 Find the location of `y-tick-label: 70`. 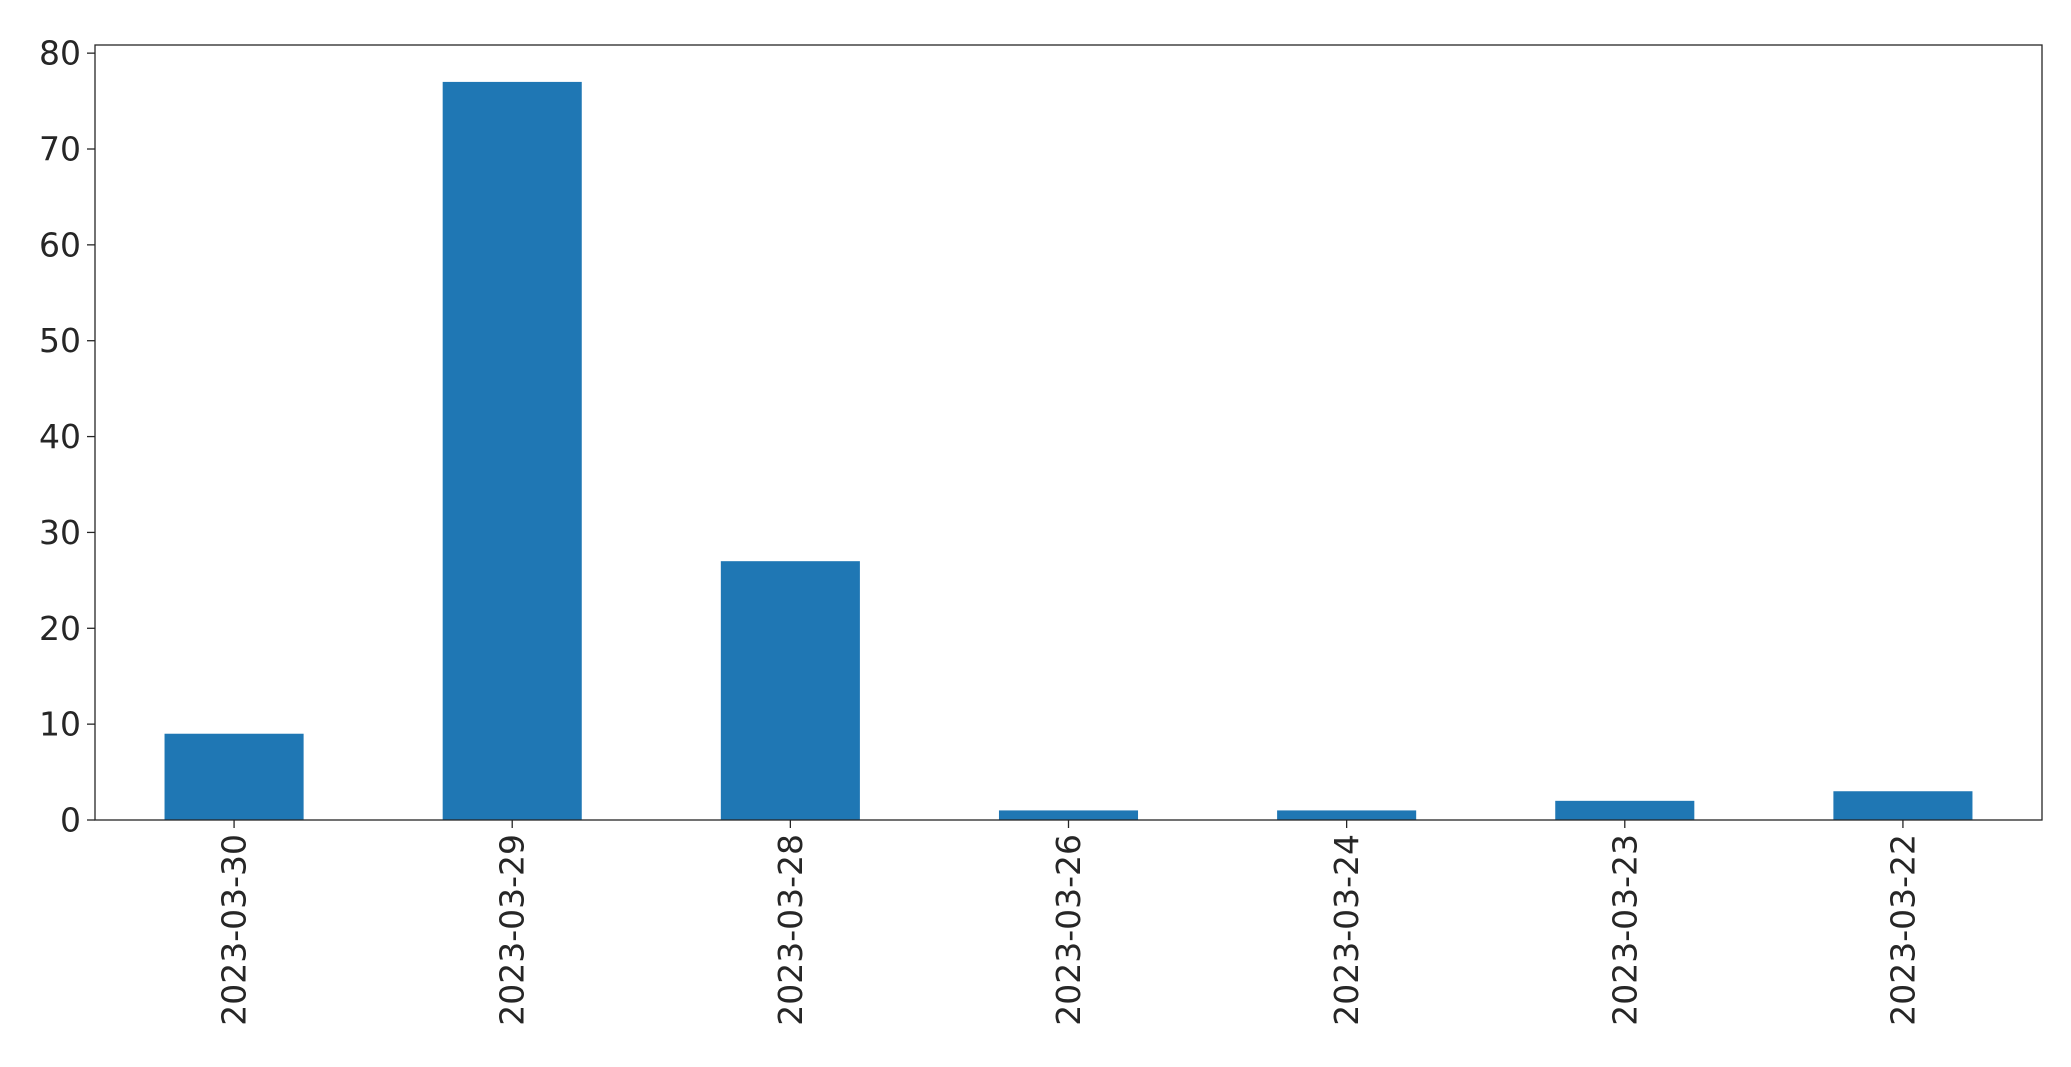

y-tick-label: 70 is located at coordinates (60, 149).